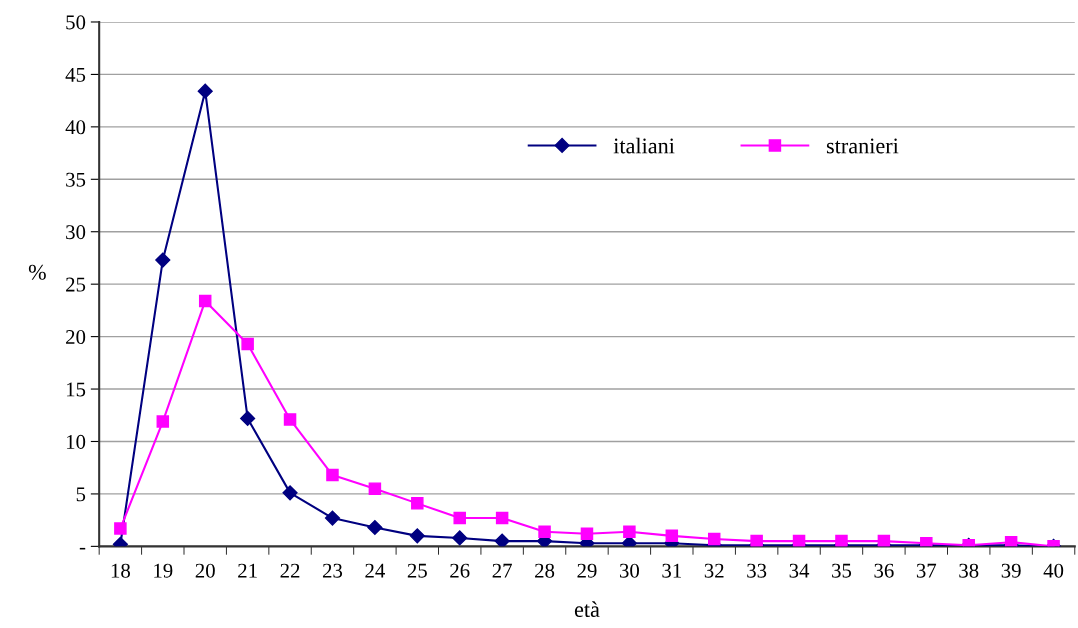  What do you see at coordinates (76, 389) in the screenshot?
I see `y-tick-label: 15` at bounding box center [76, 389].